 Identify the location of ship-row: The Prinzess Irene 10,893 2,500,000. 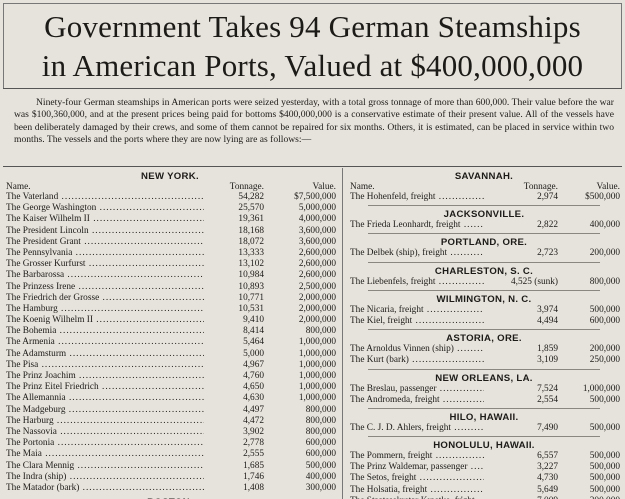
(170, 287).